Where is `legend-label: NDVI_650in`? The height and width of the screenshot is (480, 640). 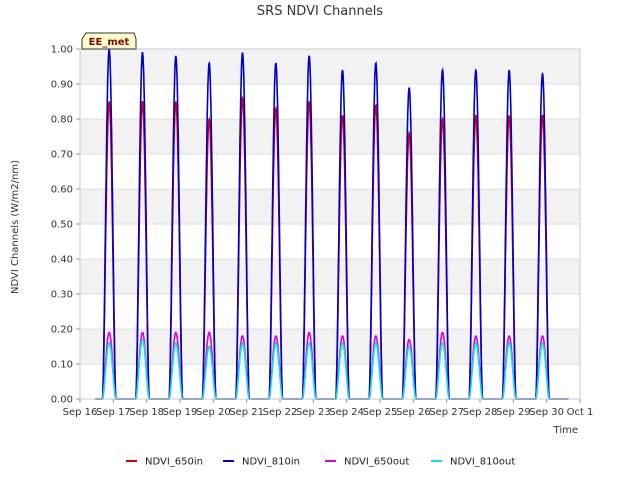
legend-label: NDVI_650in is located at coordinates (174, 462).